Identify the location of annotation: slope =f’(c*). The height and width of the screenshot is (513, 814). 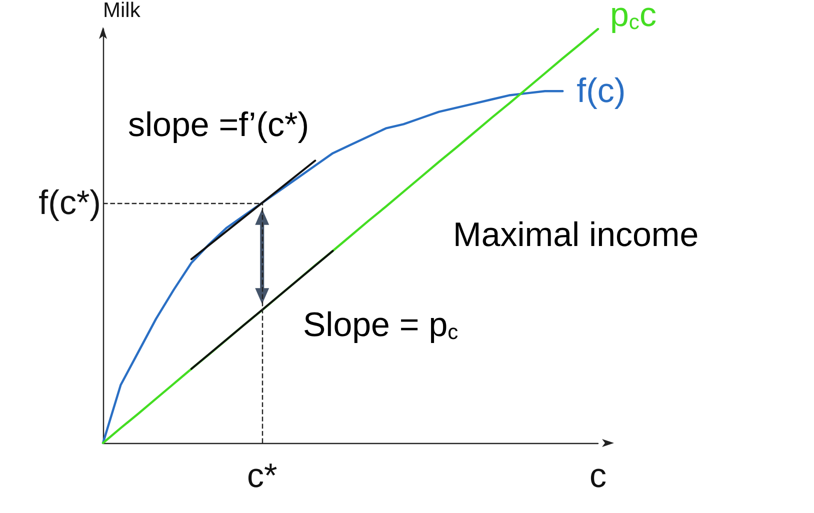
(219, 125).